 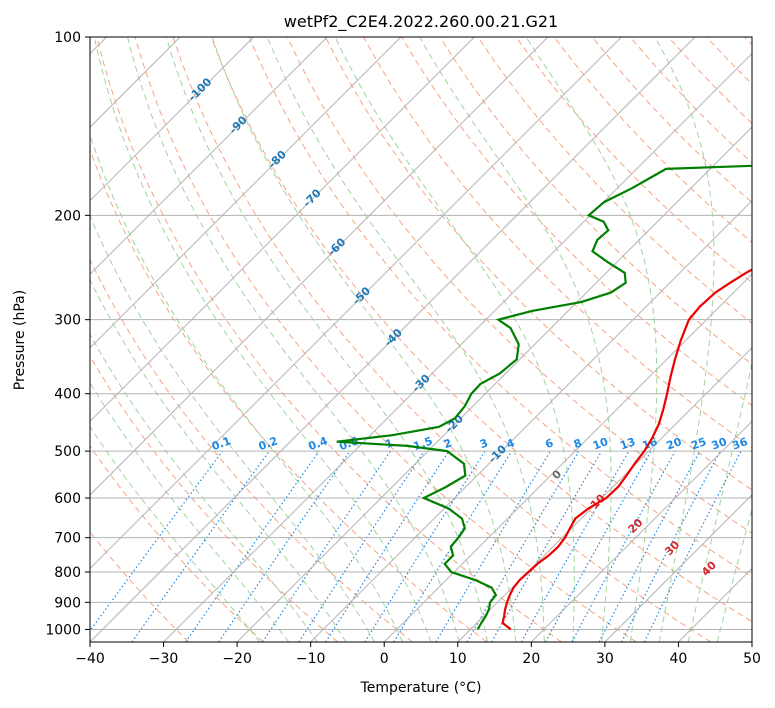 What do you see at coordinates (636, 526) in the screenshot?
I see `moist-adiabat-label: 20` at bounding box center [636, 526].